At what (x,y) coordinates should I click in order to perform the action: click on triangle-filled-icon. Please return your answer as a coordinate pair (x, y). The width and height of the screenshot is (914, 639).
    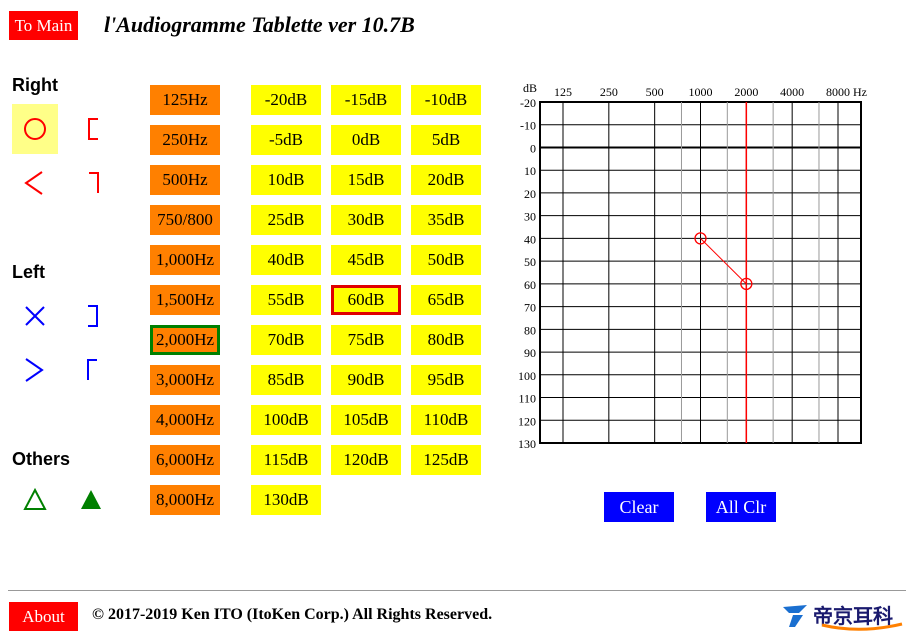
    Looking at the image, I should click on (91, 499).